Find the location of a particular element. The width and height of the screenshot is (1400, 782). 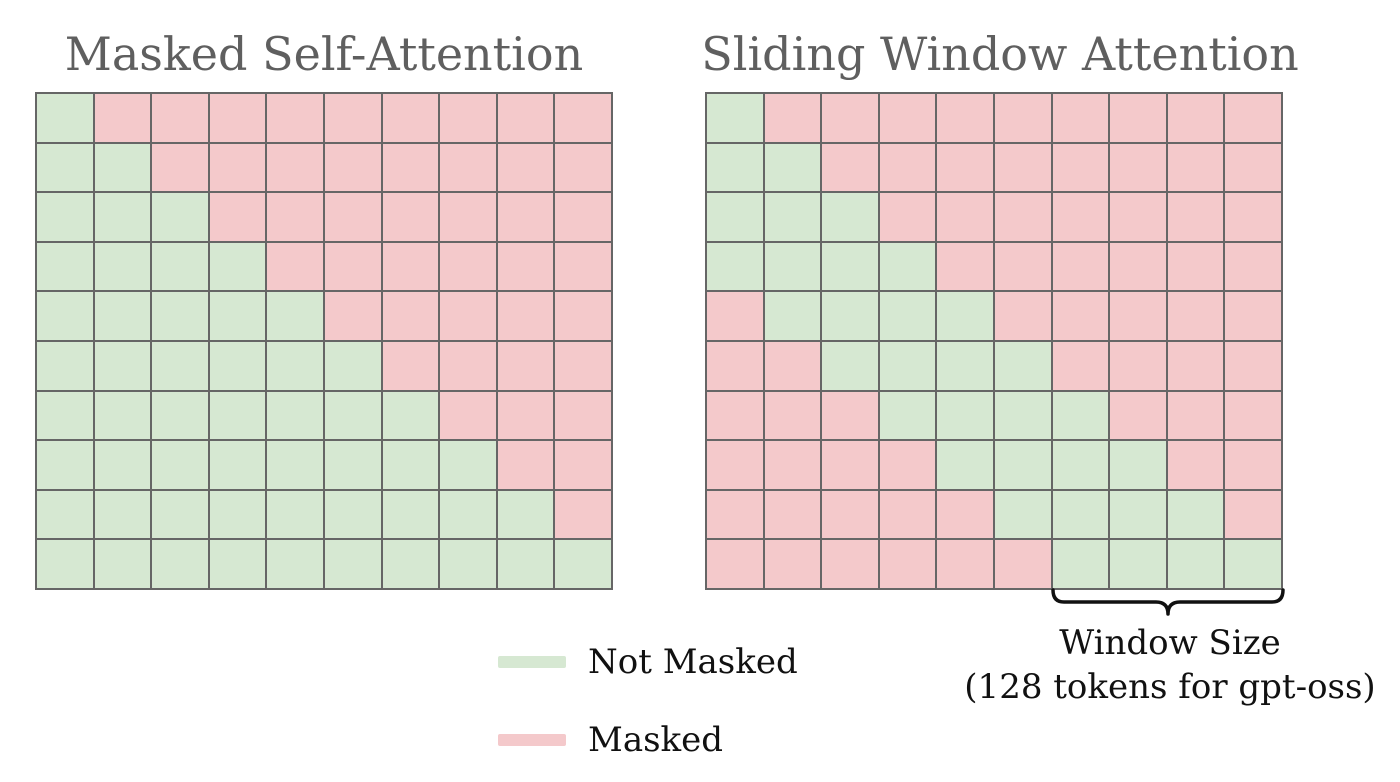

window-size-note: (128 tokens for gpt-oss) is located at coordinates (1170, 687).